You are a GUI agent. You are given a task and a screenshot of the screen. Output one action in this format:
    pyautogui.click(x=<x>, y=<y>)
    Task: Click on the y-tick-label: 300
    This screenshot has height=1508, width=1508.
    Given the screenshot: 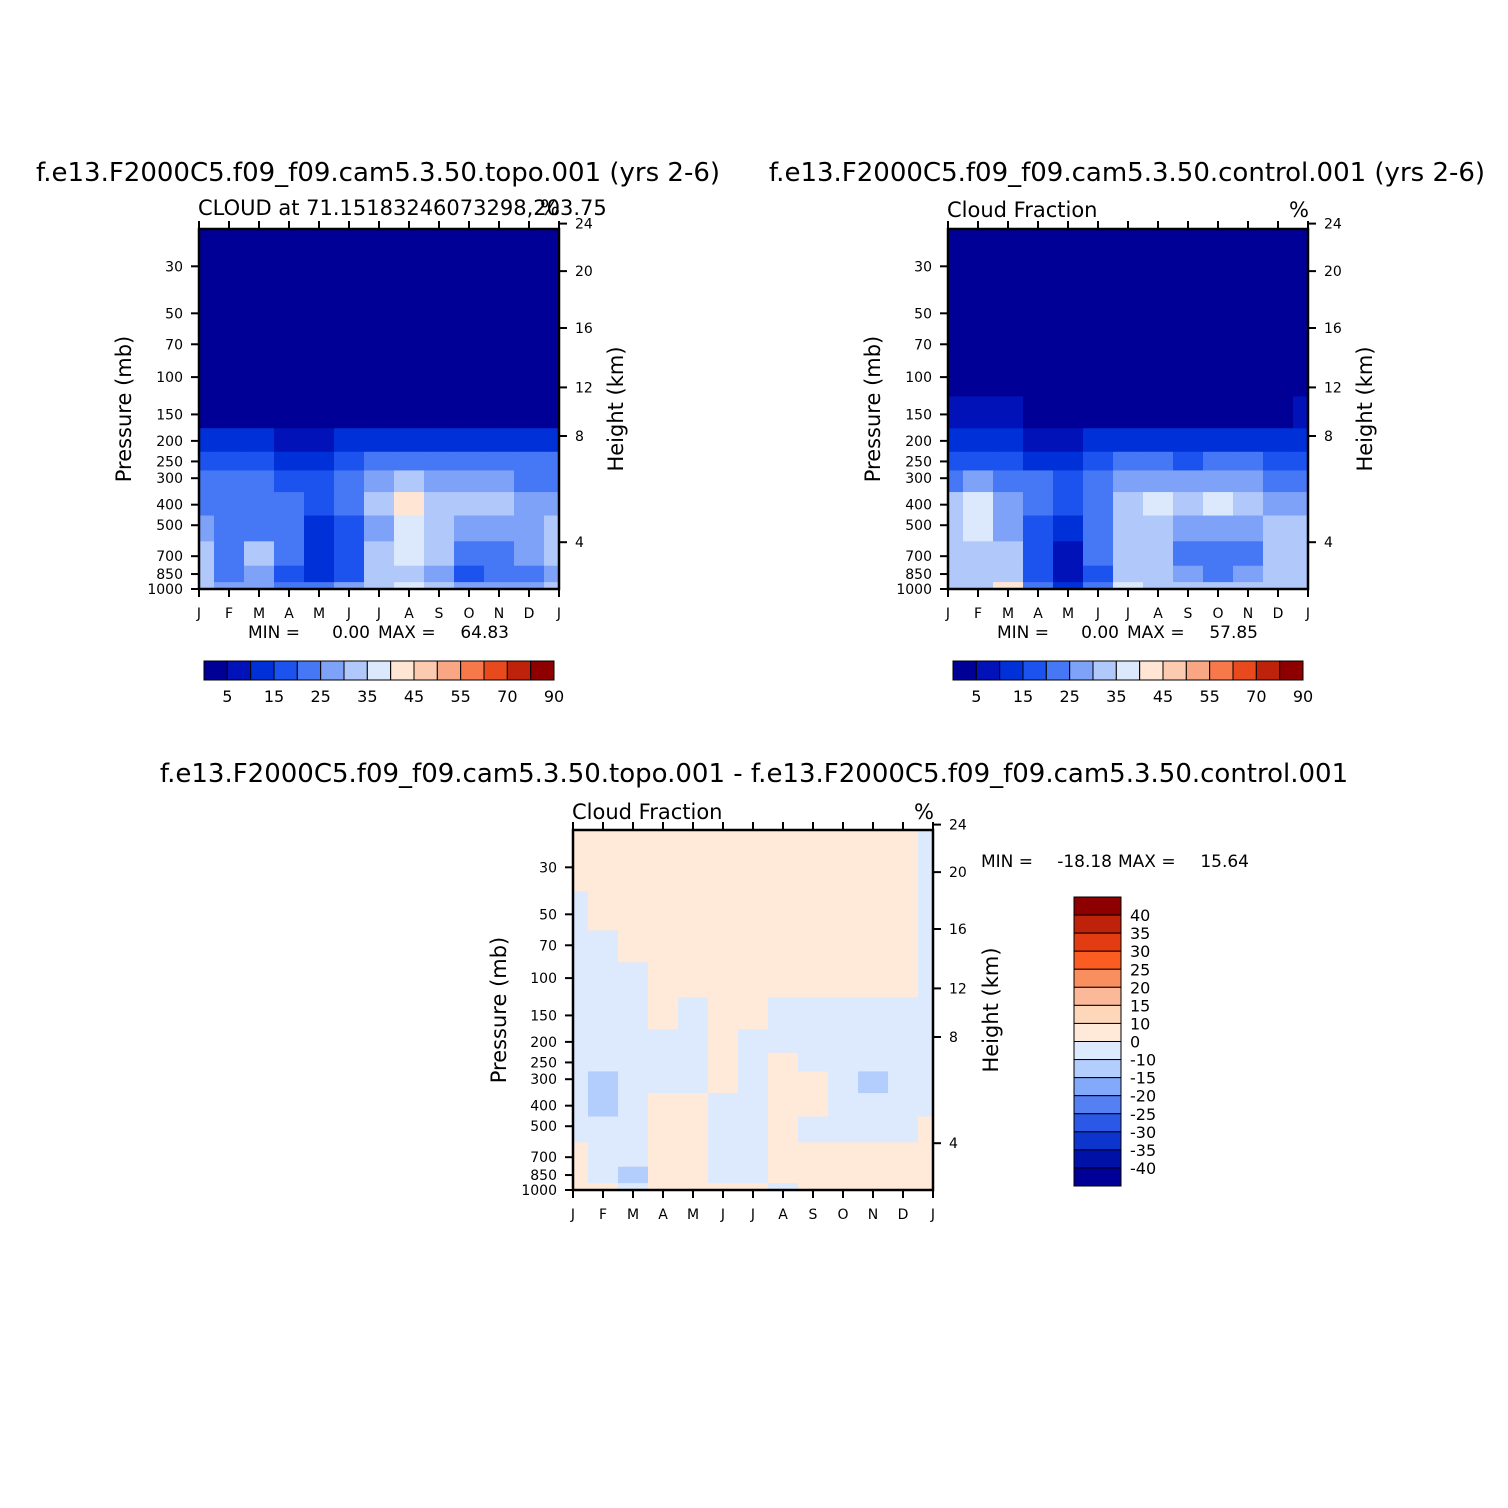 What is the action you would take?
    pyautogui.click(x=543, y=1080)
    